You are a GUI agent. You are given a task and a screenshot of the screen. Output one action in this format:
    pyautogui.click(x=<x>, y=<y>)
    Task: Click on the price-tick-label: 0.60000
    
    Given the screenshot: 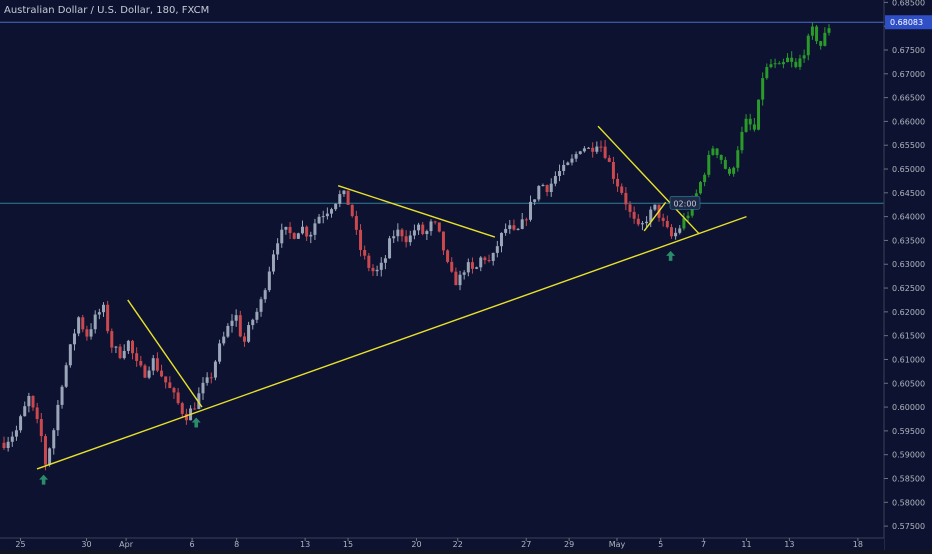 What is the action you would take?
    pyautogui.click(x=908, y=407)
    